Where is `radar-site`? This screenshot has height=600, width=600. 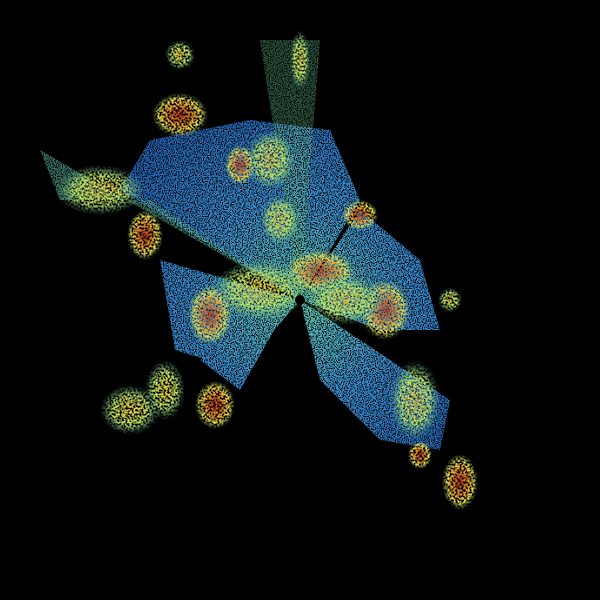
radar-site is located at coordinates (300, 300).